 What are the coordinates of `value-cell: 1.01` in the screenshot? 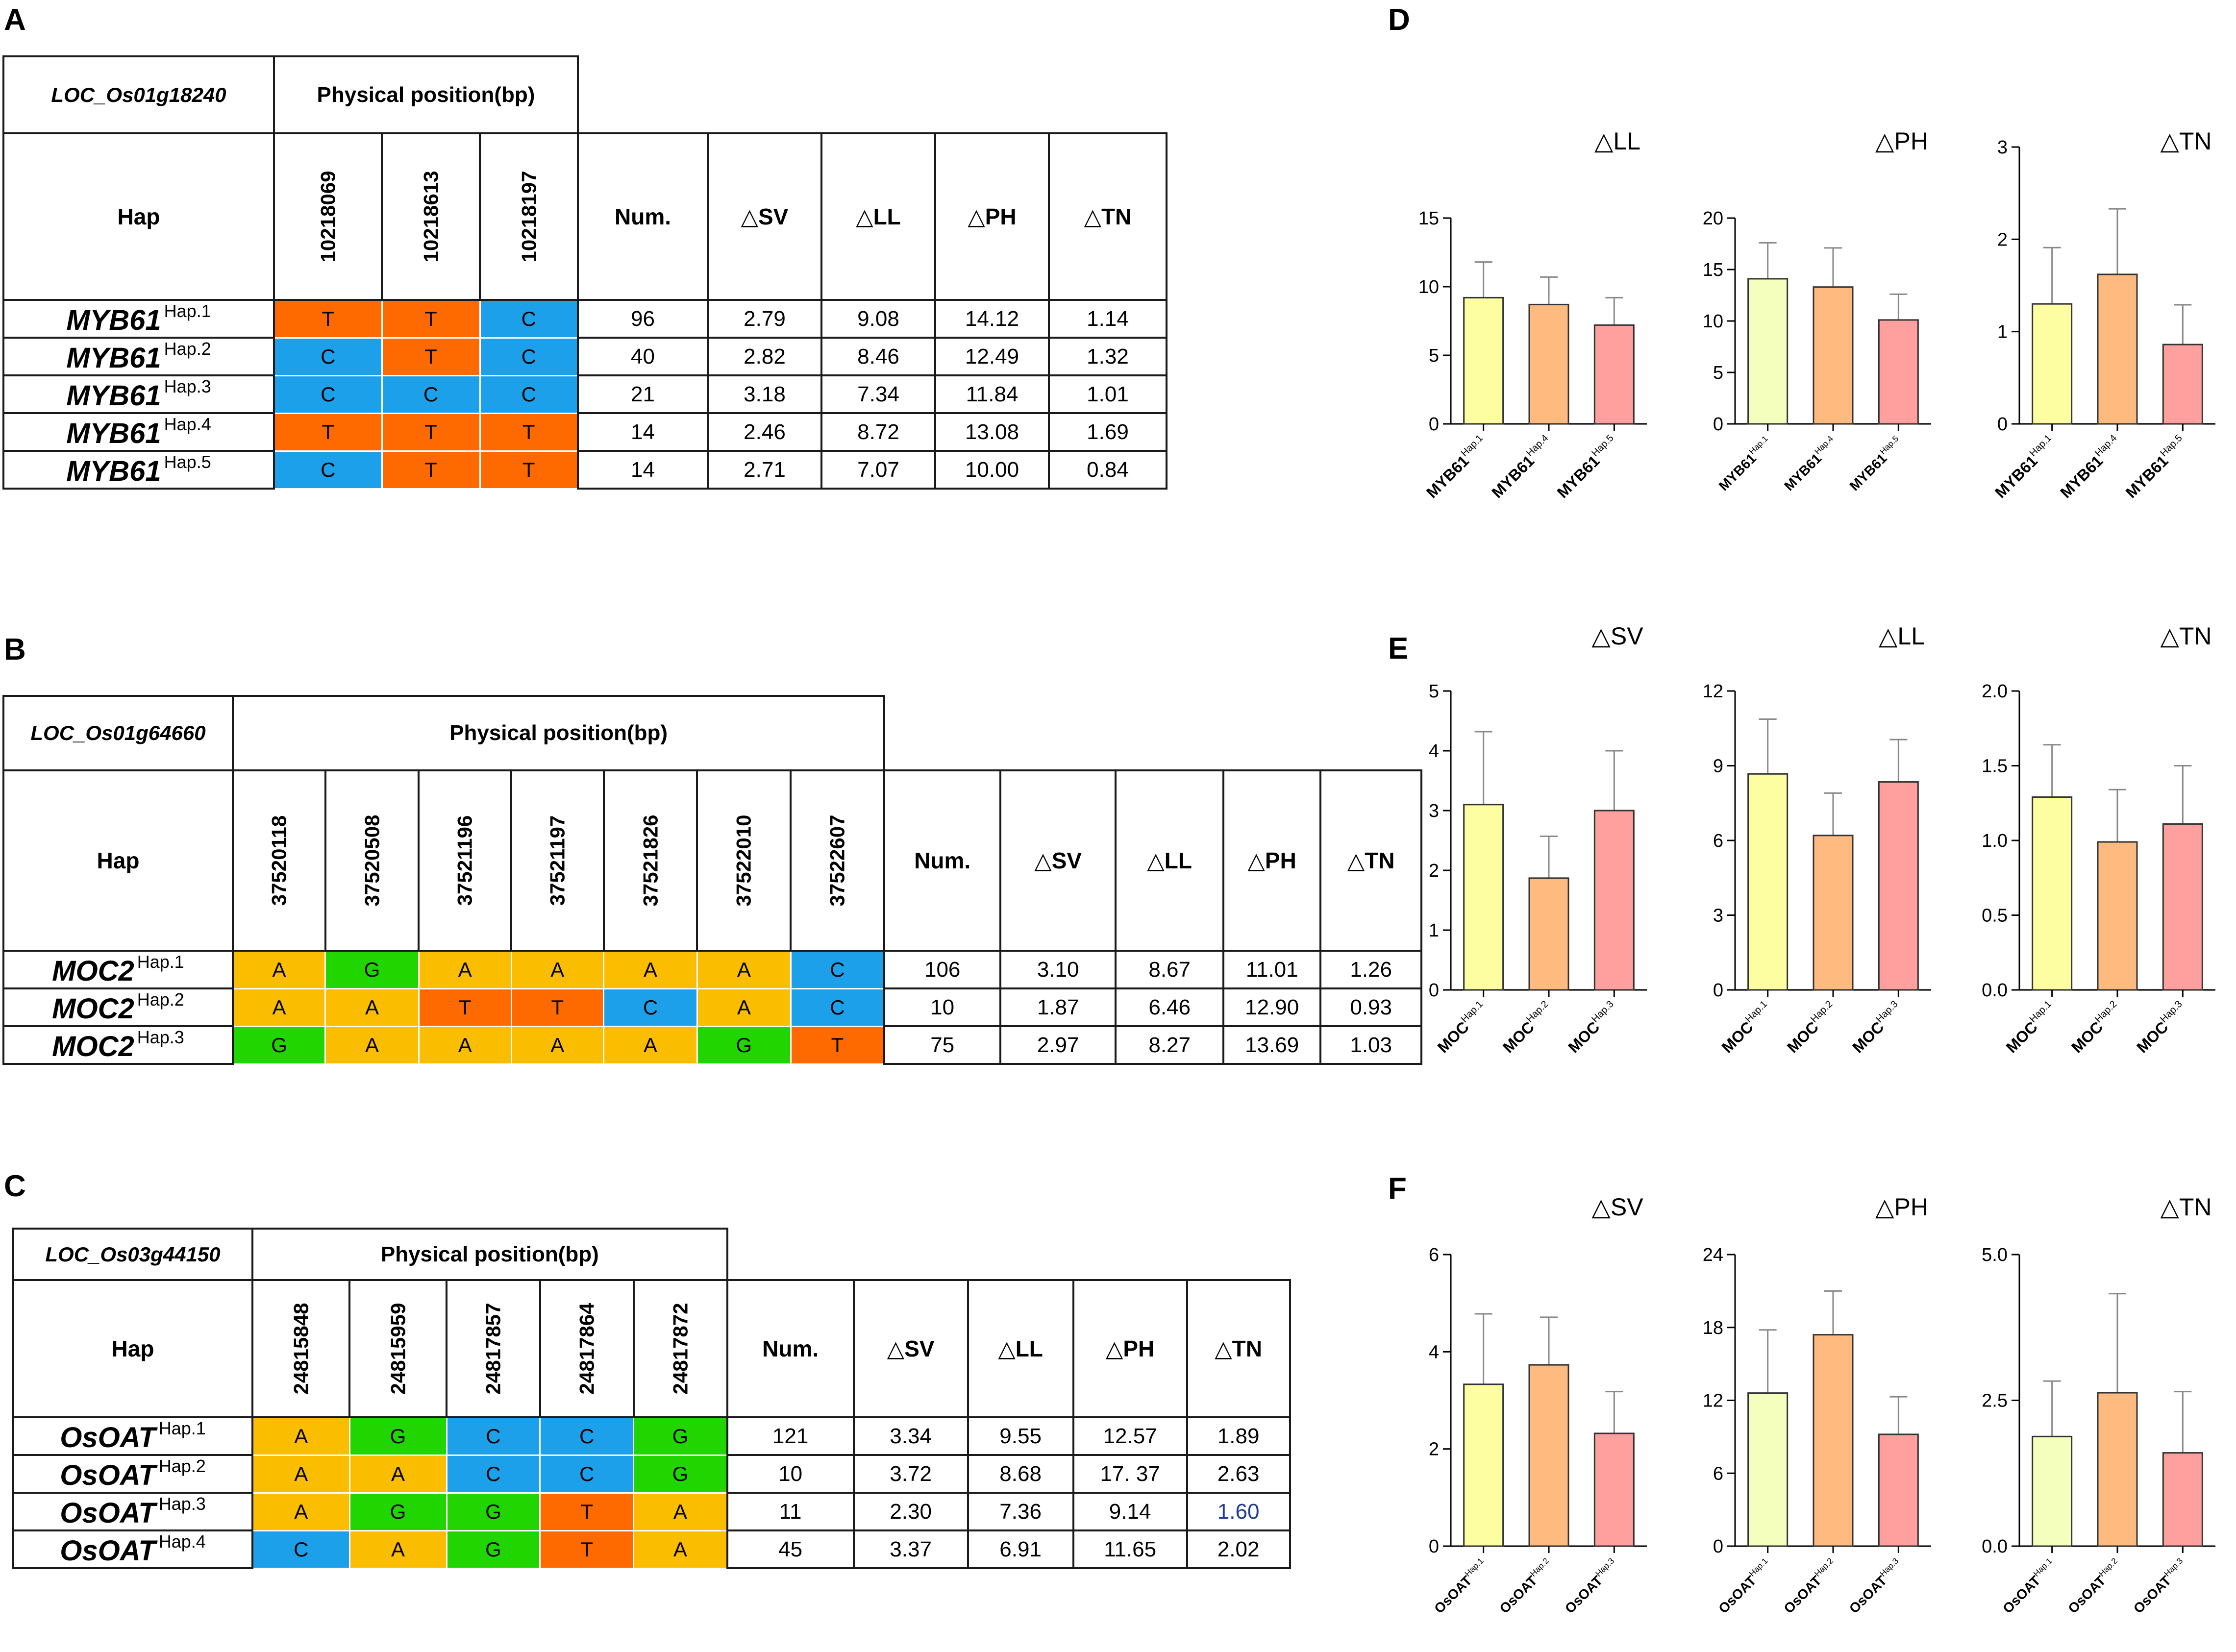 It's located at (1108, 394).